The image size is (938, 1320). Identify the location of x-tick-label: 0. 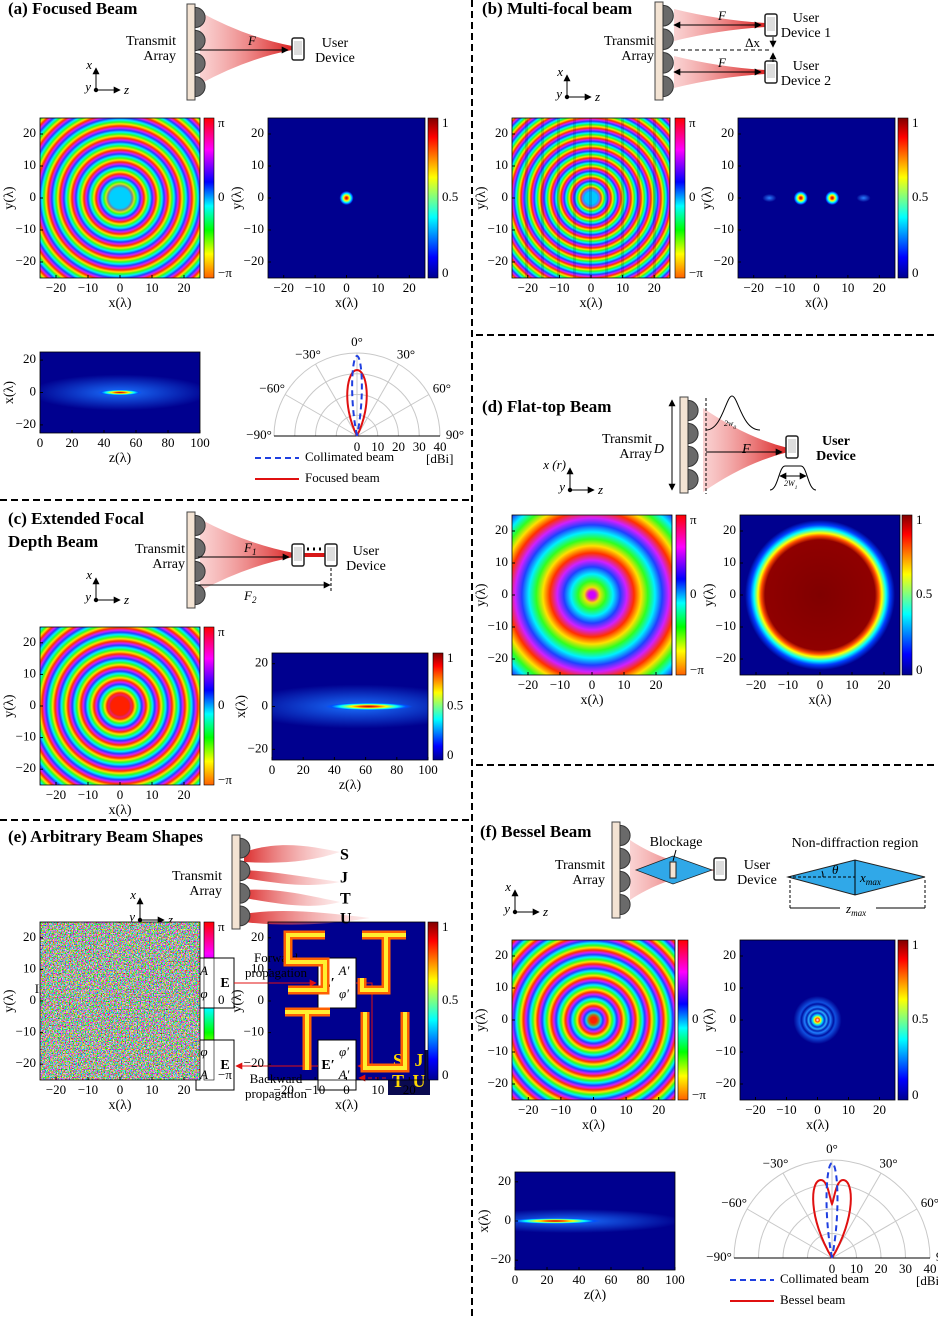
(817, 1109).